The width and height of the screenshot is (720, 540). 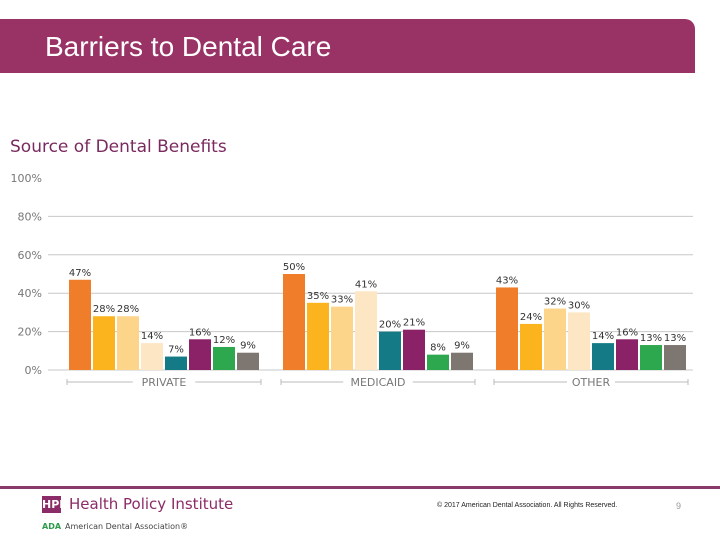 What do you see at coordinates (438, 348) in the screenshot?
I see `data-label: 8%` at bounding box center [438, 348].